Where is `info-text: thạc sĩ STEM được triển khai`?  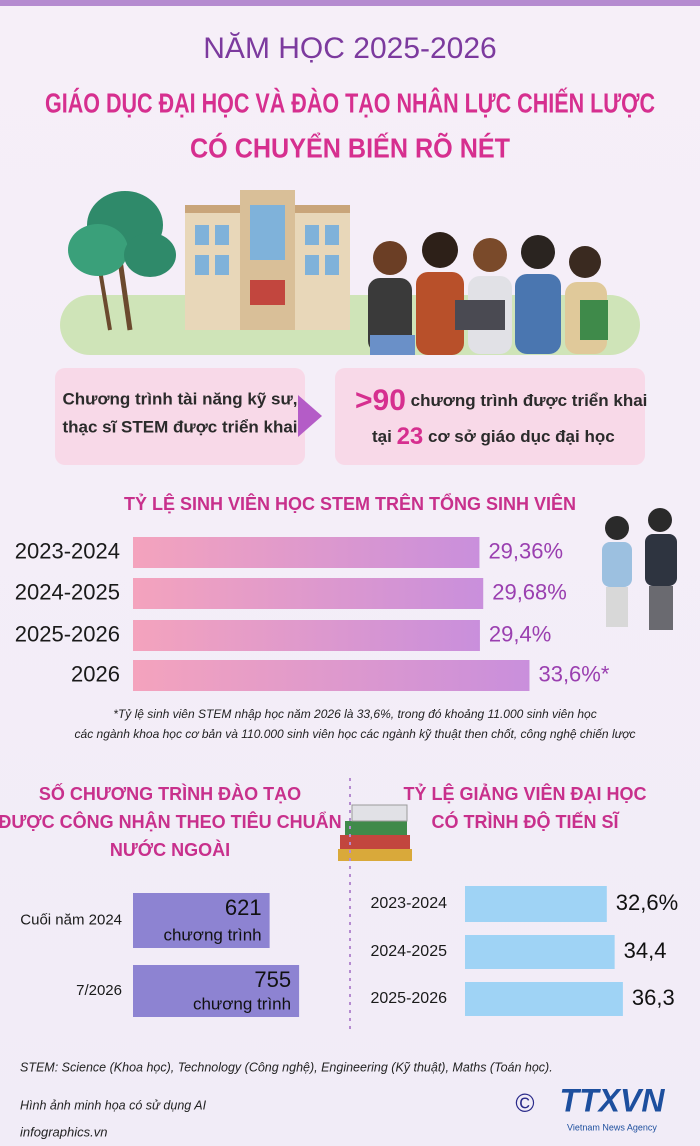 info-text: thạc sĩ STEM được triển khai is located at coordinates (179, 426).